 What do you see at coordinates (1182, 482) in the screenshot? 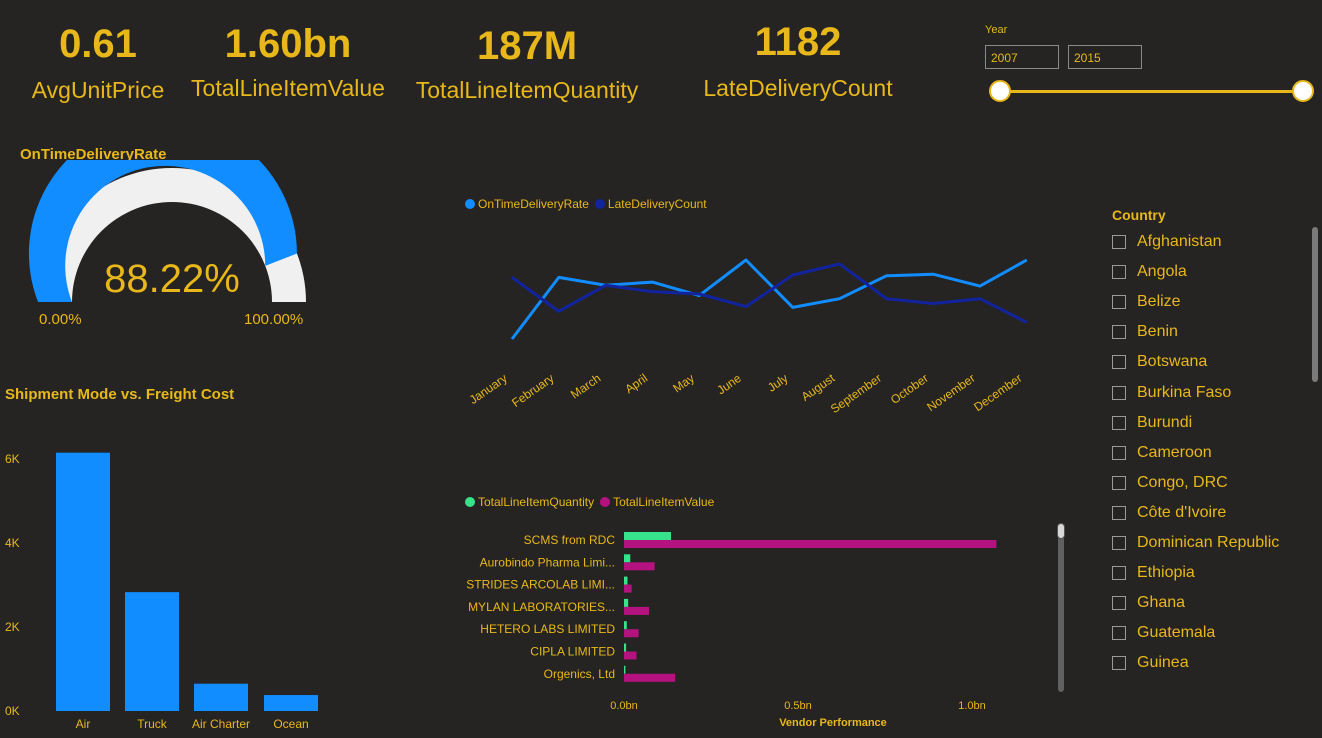
I see `country-label: Congo, DRC` at bounding box center [1182, 482].